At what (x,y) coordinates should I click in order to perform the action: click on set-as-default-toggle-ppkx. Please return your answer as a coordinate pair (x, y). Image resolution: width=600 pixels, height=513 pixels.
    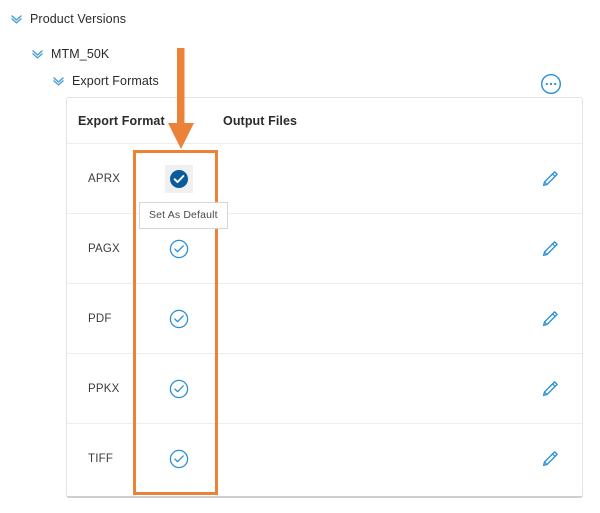
    Looking at the image, I should click on (179, 389).